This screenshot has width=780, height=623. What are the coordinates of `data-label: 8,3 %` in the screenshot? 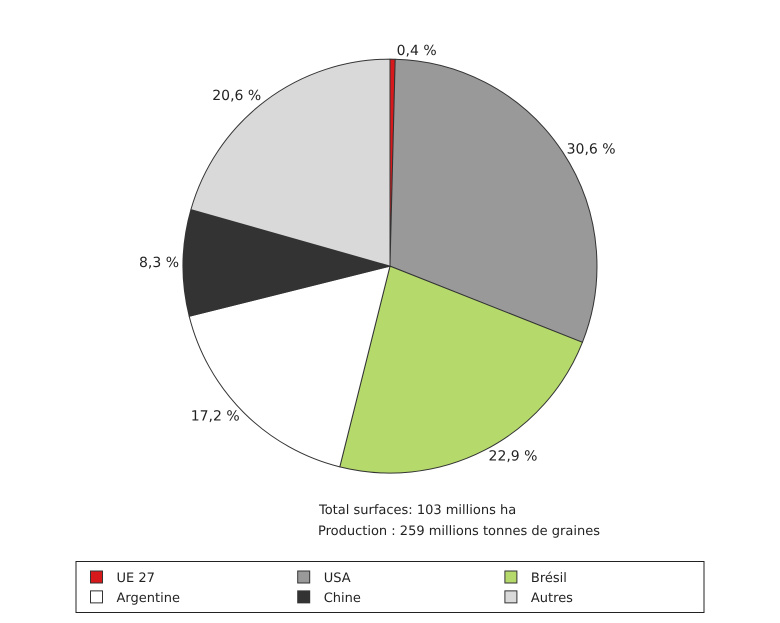 It's located at (159, 262).